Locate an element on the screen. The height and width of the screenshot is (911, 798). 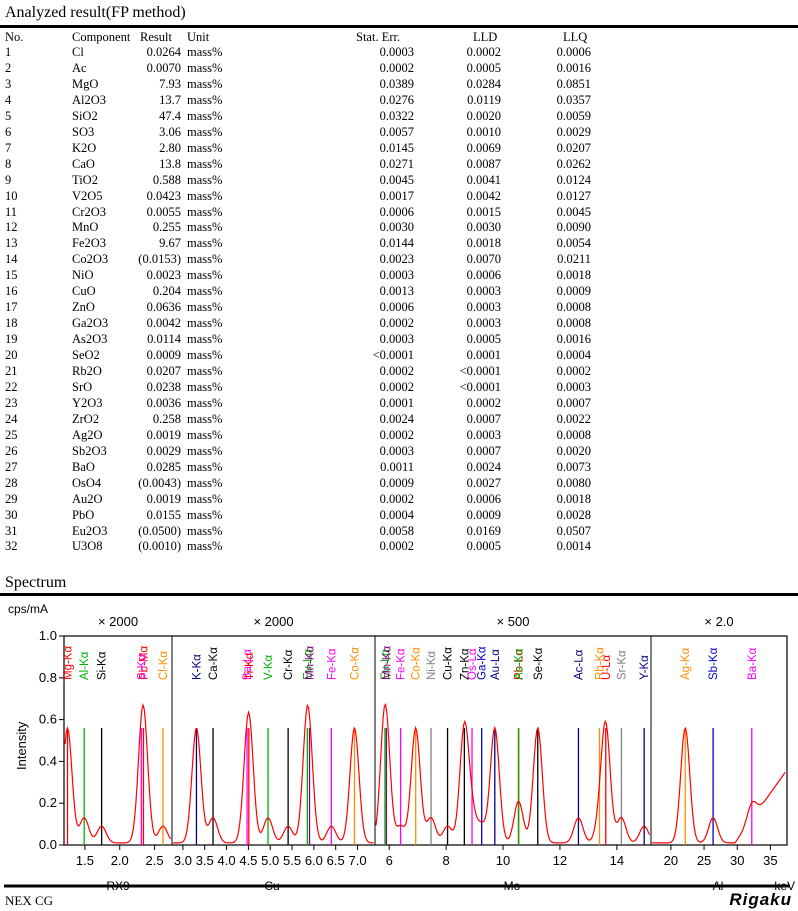
cell-llq: 0.0007 is located at coordinates (573, 402).